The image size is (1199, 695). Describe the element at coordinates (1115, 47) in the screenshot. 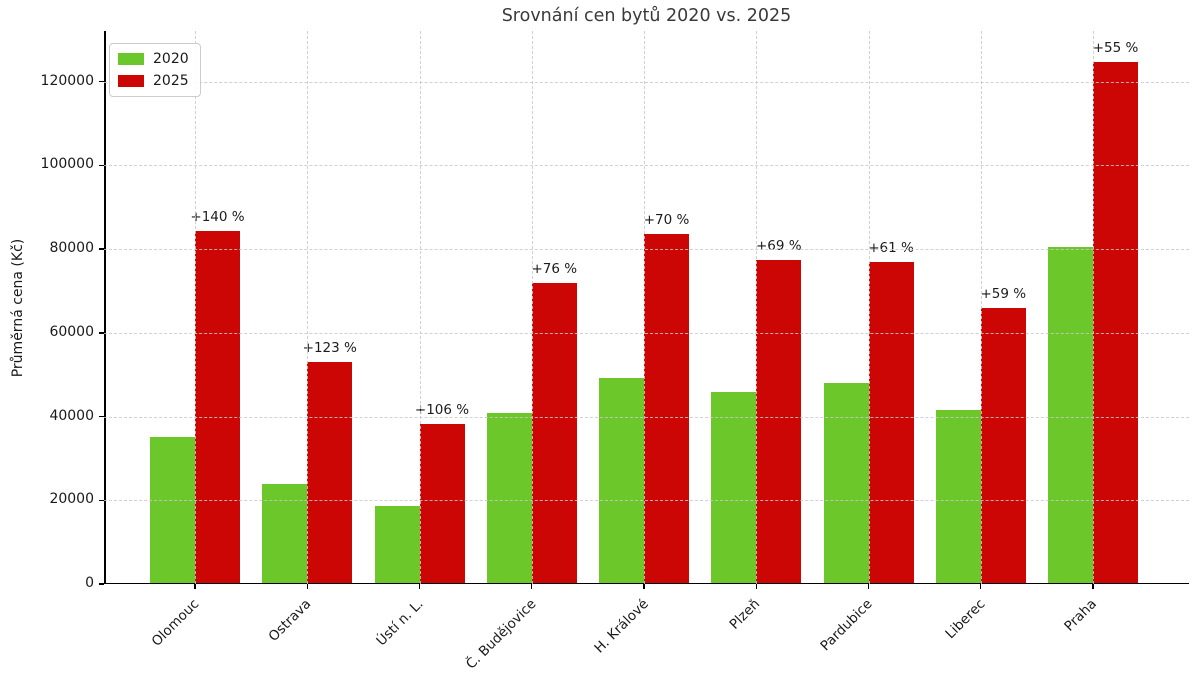

I see `pct-label-8: +55 %` at that location.